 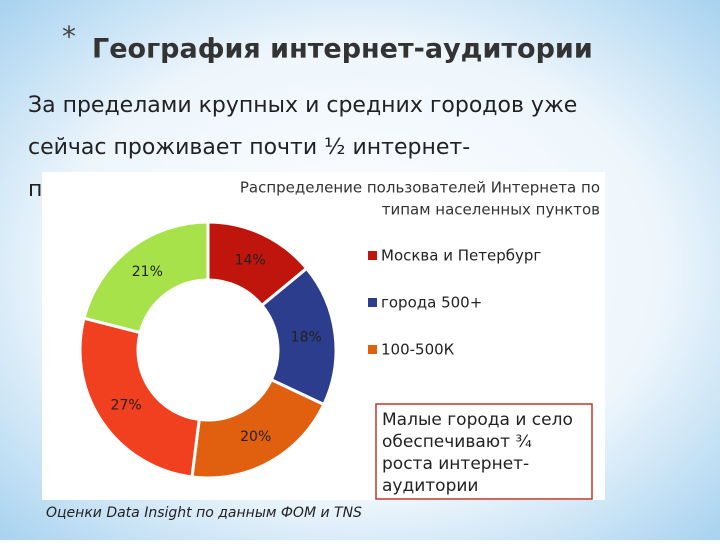 What do you see at coordinates (342, 49) in the screenshot?
I see `slide-title: География интернет-аудитории` at bounding box center [342, 49].